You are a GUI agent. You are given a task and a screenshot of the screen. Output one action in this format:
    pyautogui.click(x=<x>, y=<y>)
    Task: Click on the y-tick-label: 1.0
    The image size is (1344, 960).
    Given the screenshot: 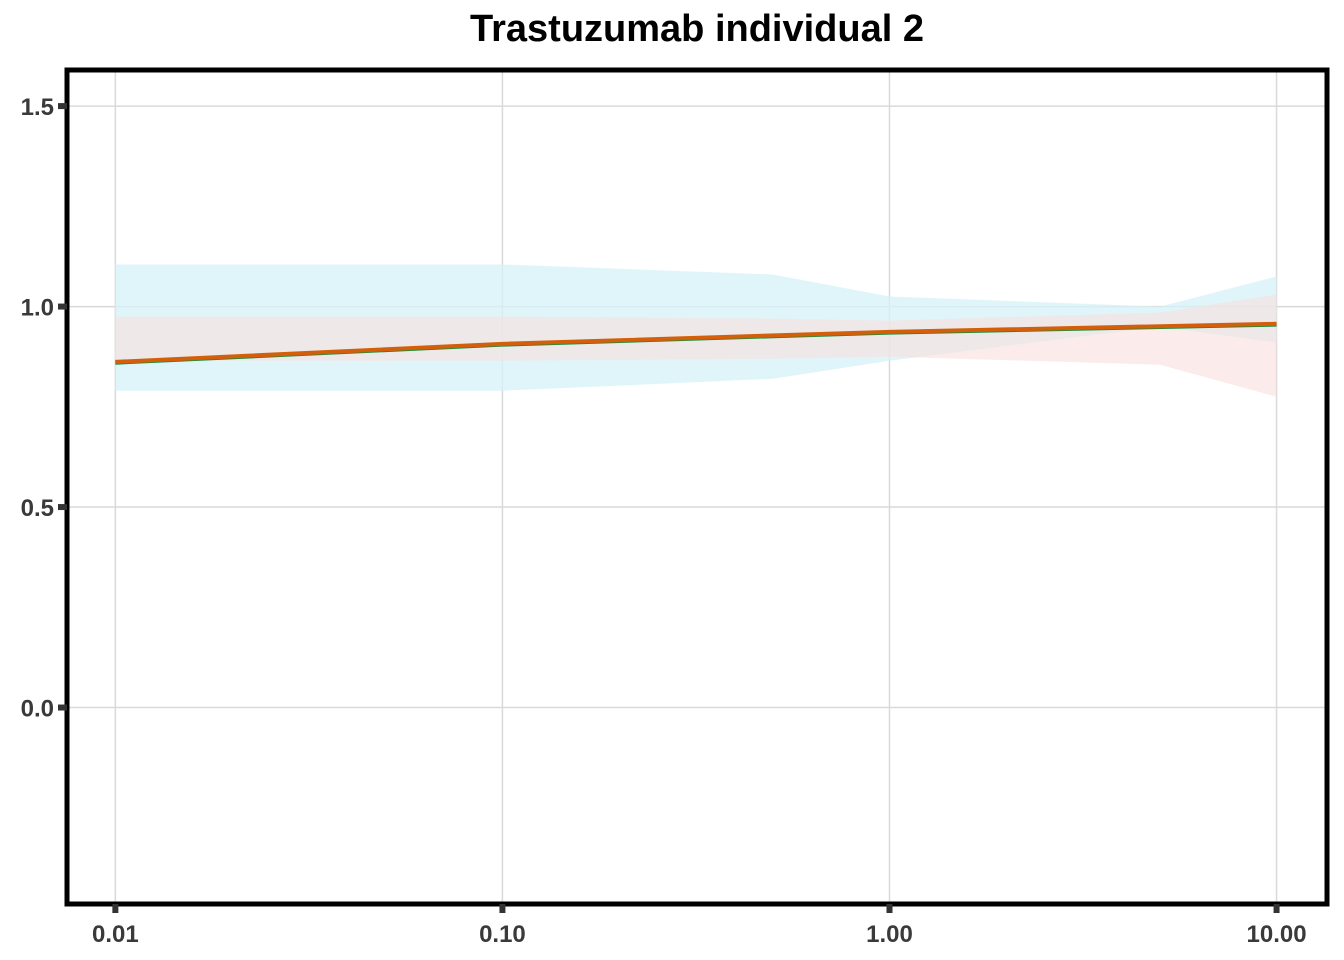 What is the action you would take?
    pyautogui.click(x=37, y=308)
    